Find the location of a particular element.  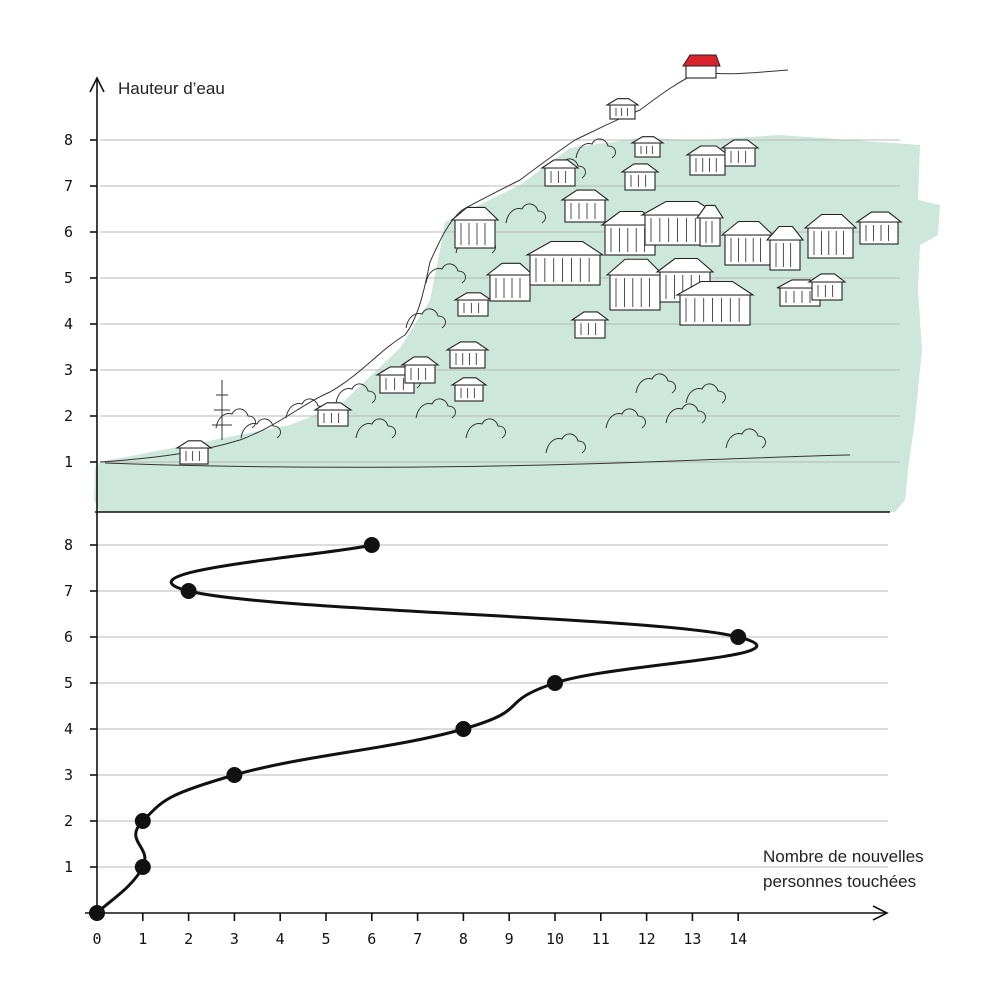

top-y-axis-arrow is located at coordinates (97, 84).